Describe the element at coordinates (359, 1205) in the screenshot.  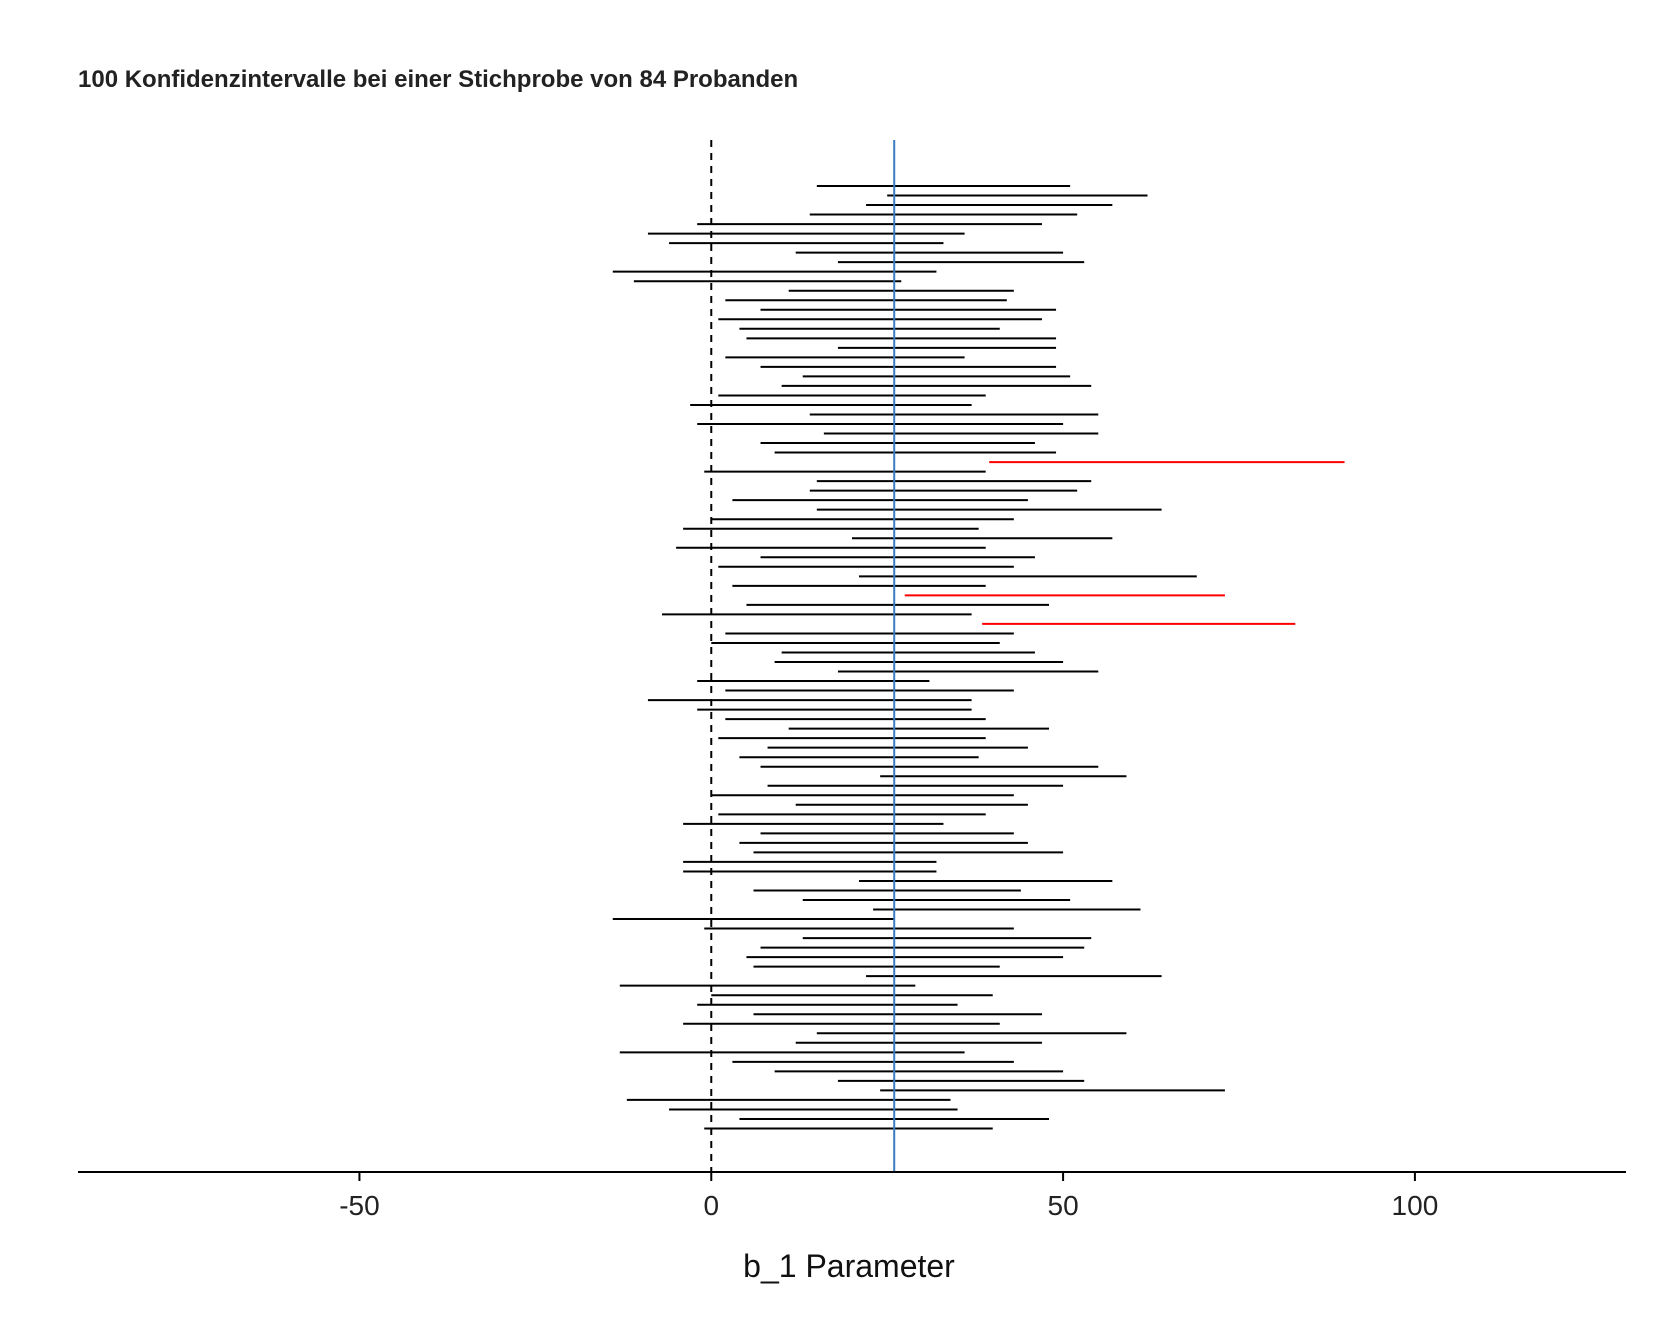
I see `x-tick-label: -50` at that location.